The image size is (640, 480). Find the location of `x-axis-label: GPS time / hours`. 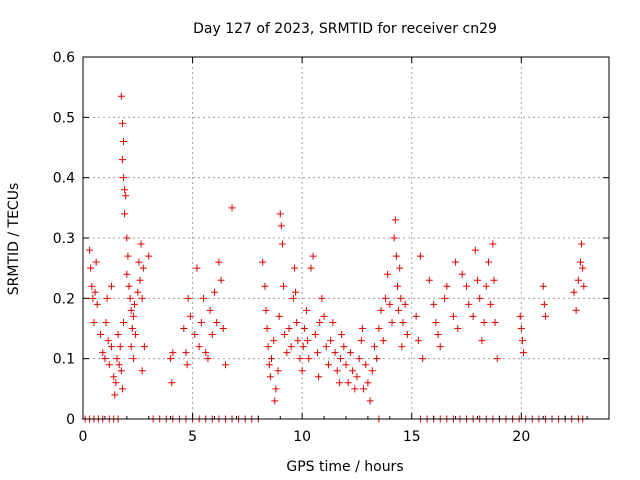

x-axis-label: GPS time / hours is located at coordinates (344, 467).